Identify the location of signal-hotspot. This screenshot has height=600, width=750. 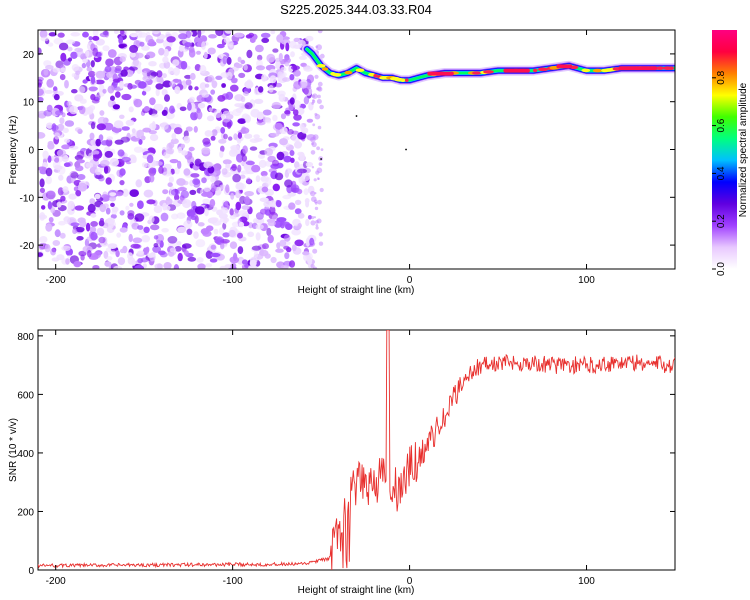
(403, 80).